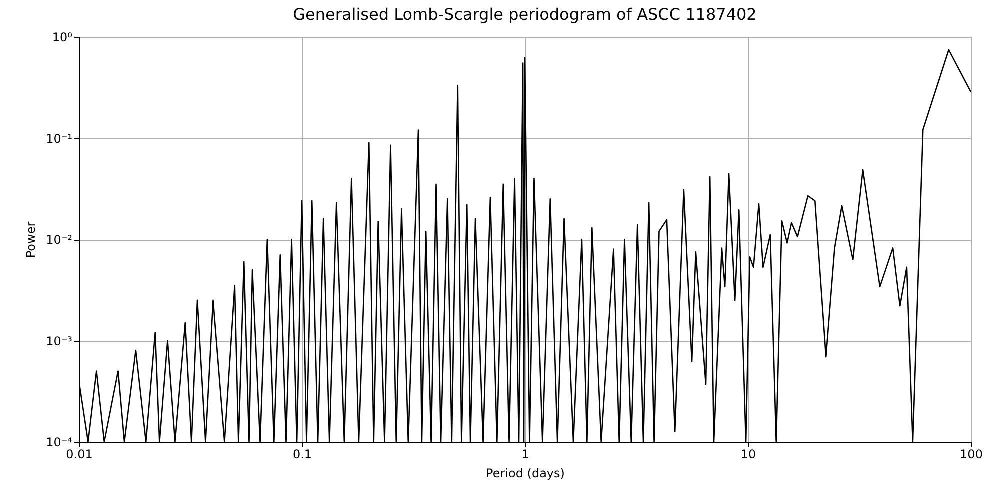 This screenshot has height=500, width=1000. What do you see at coordinates (526, 455) in the screenshot?
I see `x-tick-label: 1` at bounding box center [526, 455].